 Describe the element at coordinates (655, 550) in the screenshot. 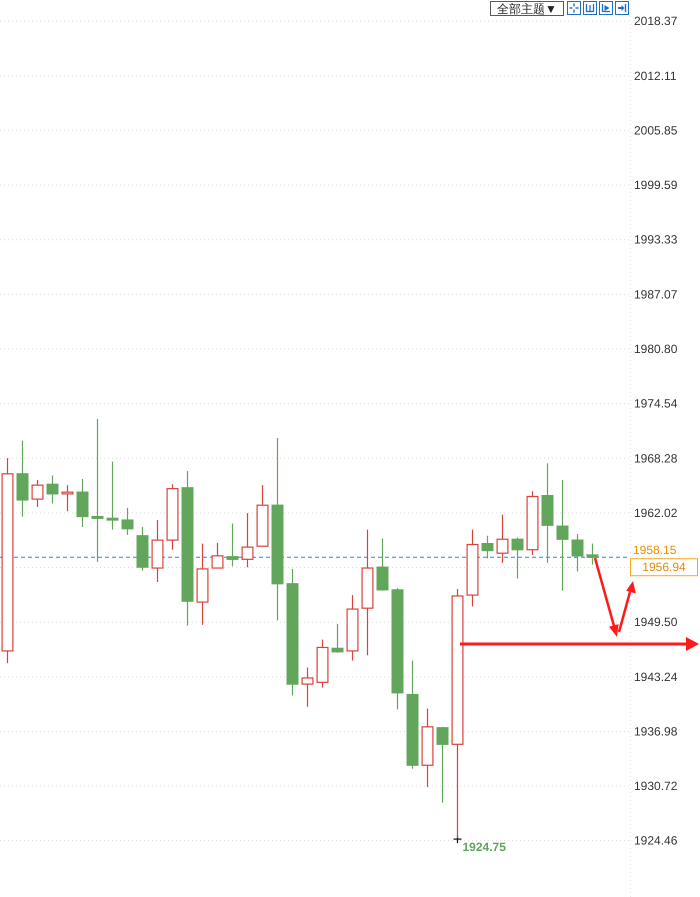

I see `text: 1958.15` at that location.